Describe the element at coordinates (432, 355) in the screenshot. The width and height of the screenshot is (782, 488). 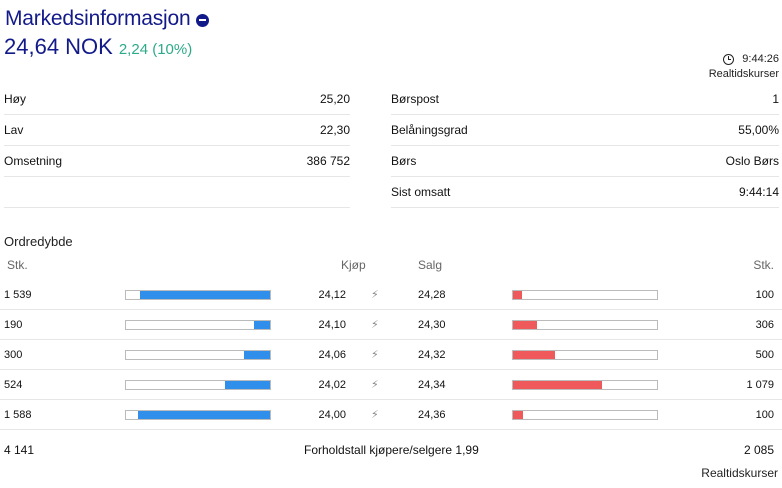
I see `sell-price: 24,32` at that location.